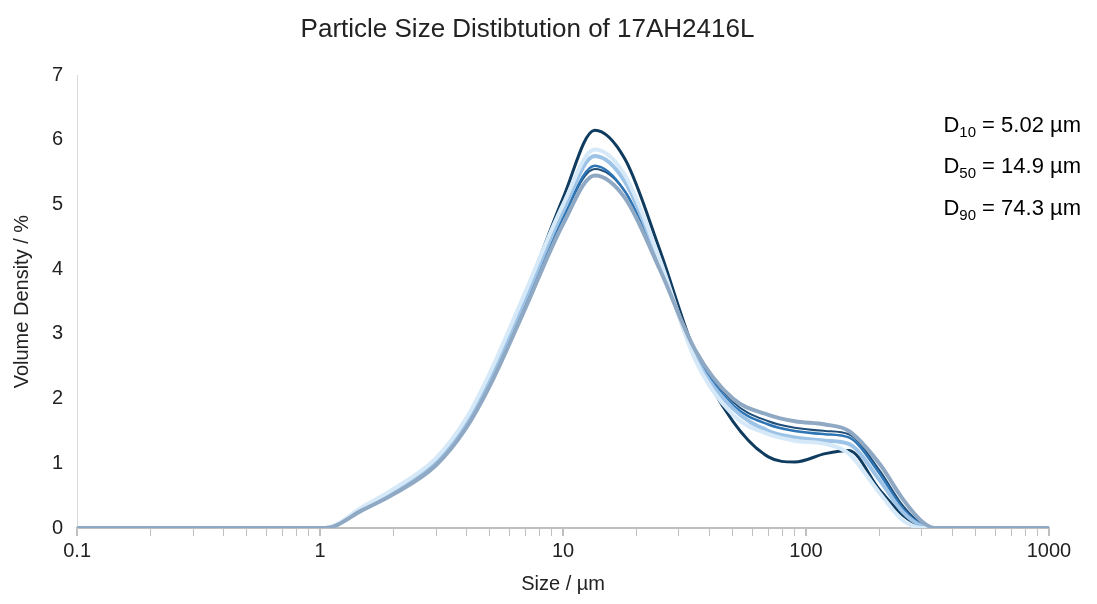  I want to click on y-tick-label: 1, so click(58, 461).